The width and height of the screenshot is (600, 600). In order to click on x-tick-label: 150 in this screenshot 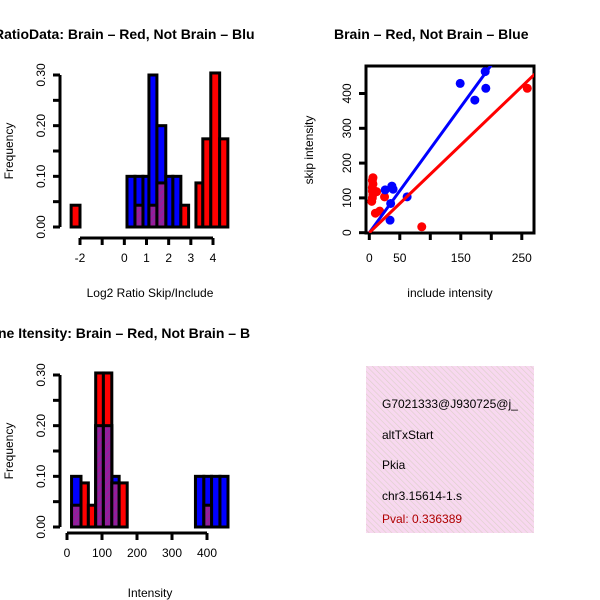, I will do `click(461, 258)`.